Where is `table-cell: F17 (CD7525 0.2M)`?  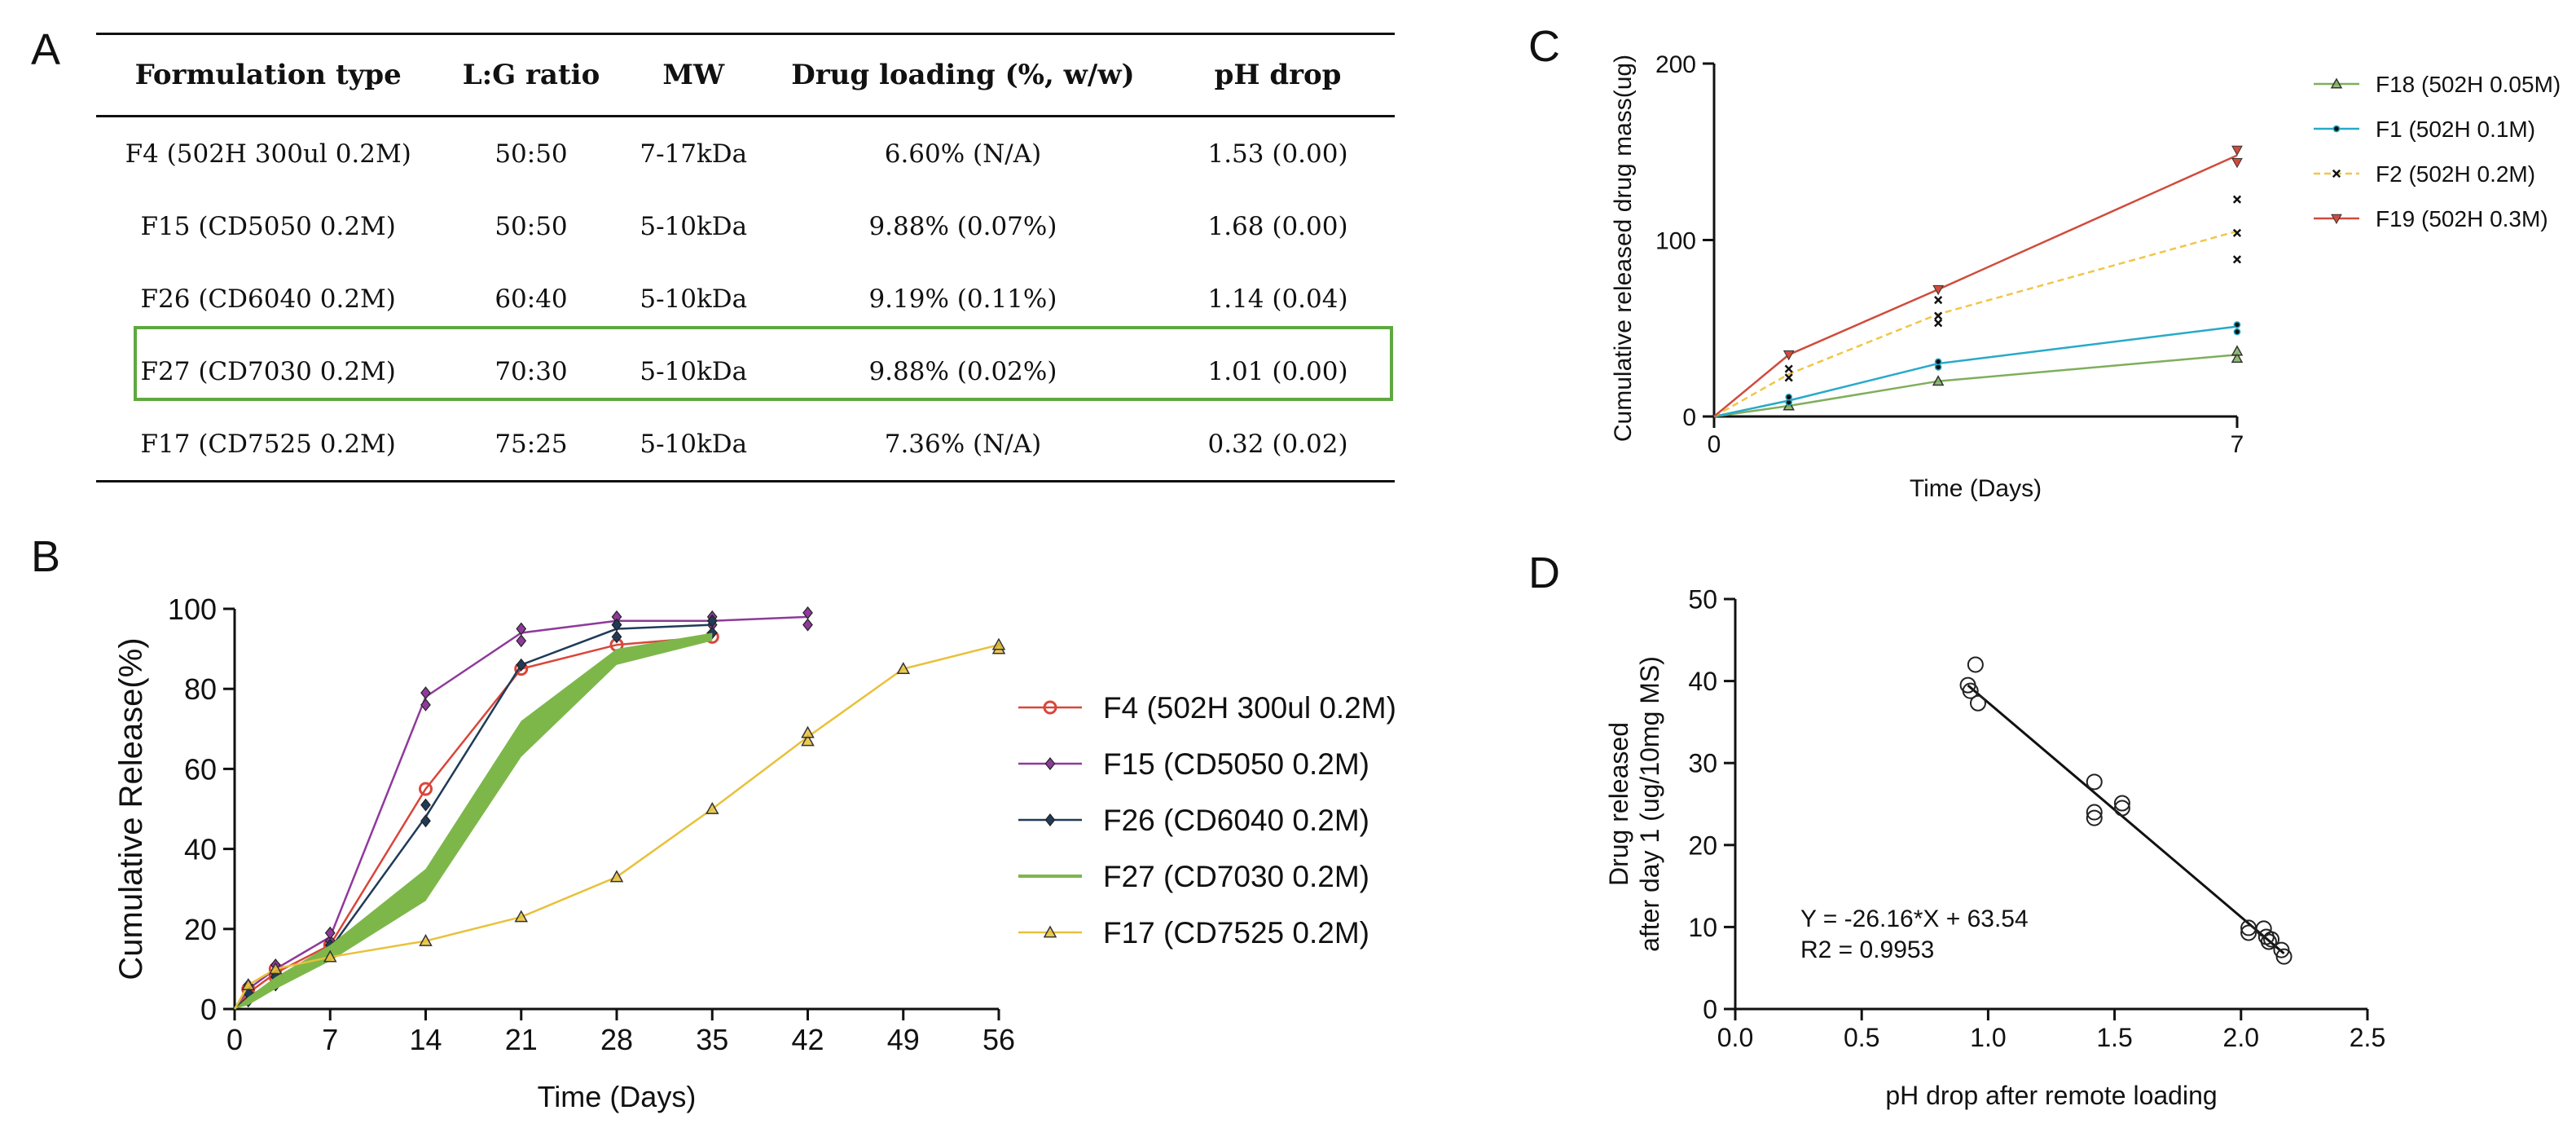
table-cell: F17 (CD7525 0.2M) is located at coordinates (268, 445).